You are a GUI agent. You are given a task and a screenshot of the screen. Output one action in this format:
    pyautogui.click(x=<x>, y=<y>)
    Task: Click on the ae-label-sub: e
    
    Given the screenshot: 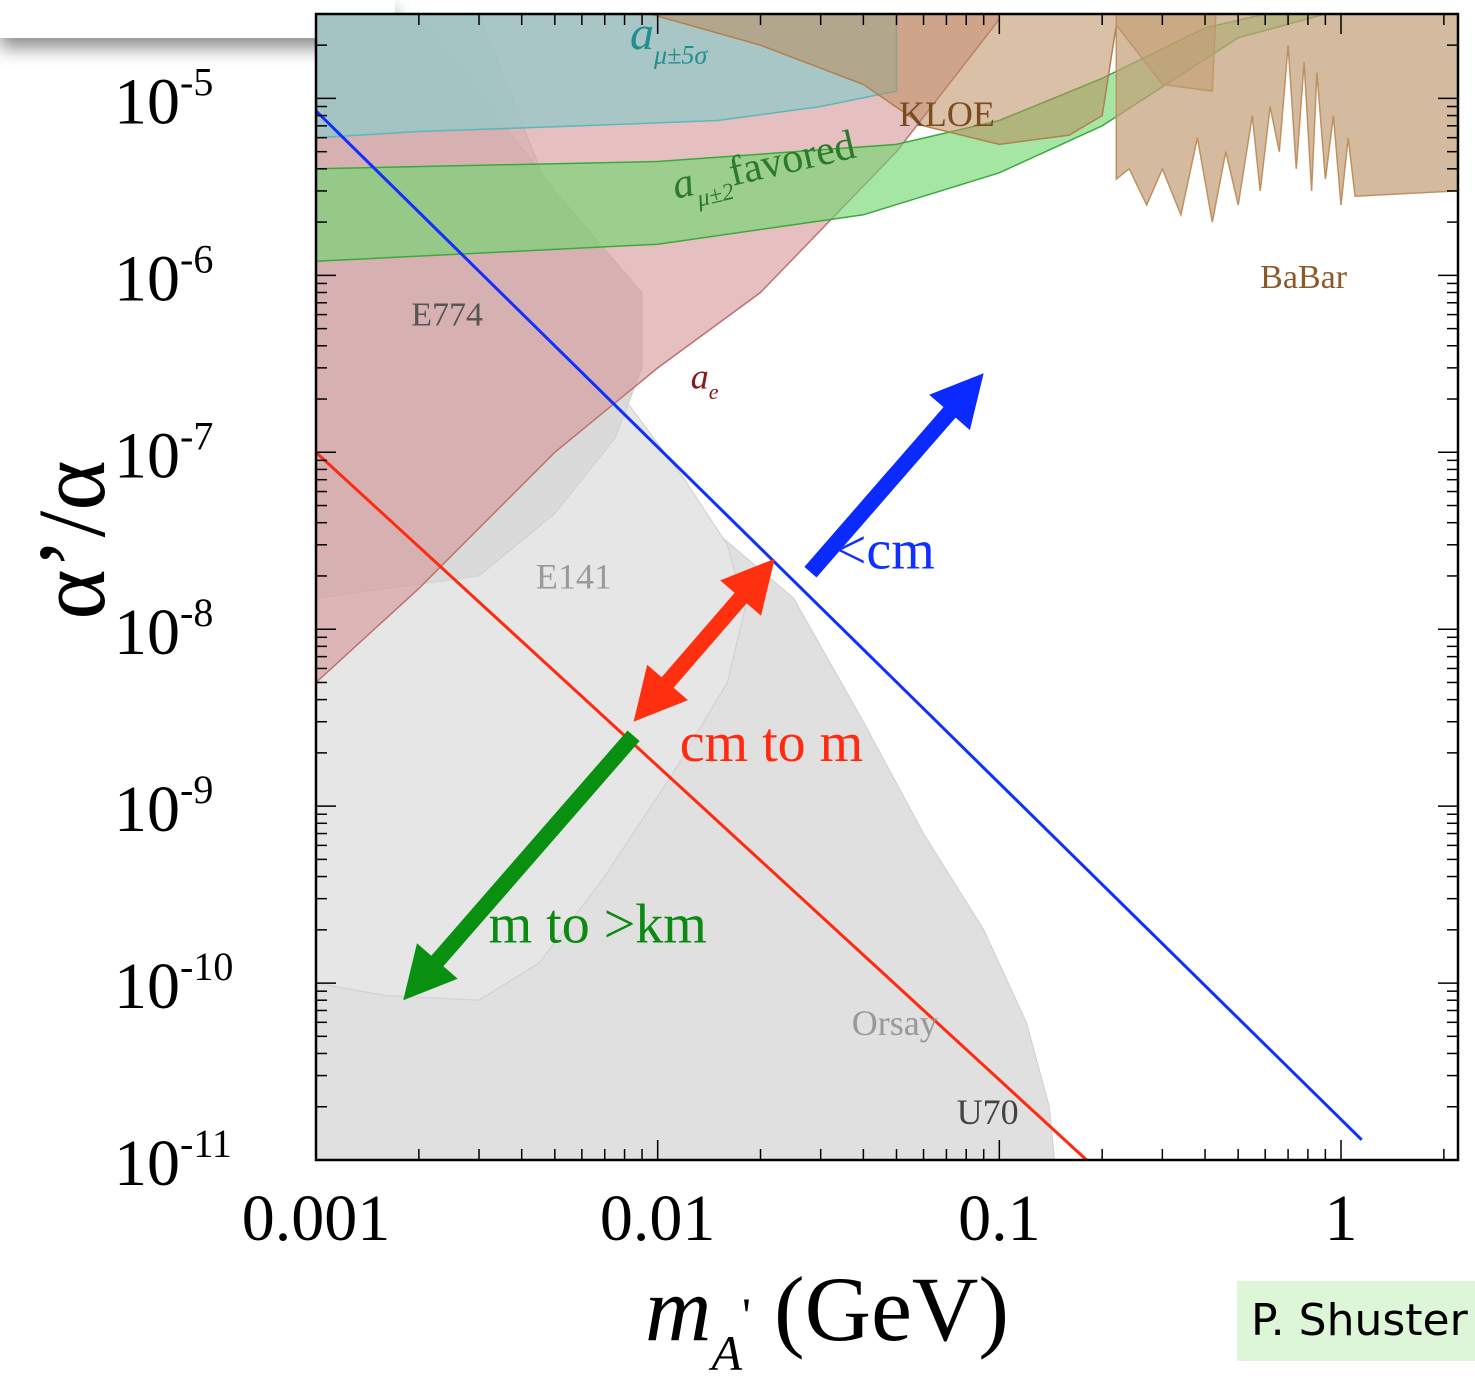 What is the action you would take?
    pyautogui.click(x=714, y=391)
    